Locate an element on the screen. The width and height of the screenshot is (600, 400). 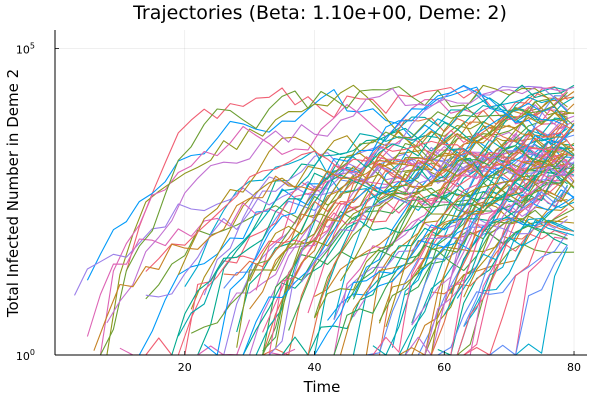
y-axis-label: Total Infected Number in Deme 2 is located at coordinates (13, 193).